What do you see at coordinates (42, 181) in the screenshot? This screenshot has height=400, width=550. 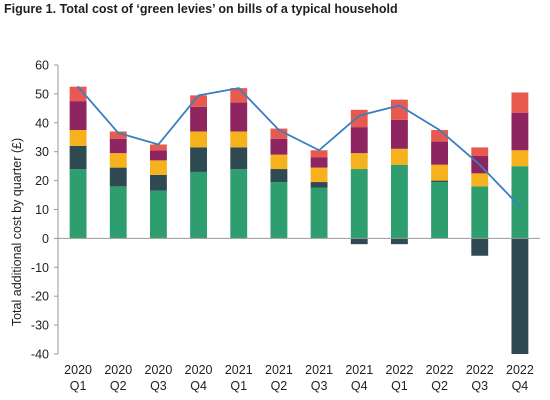 I see `y-tick-label: 20` at bounding box center [42, 181].